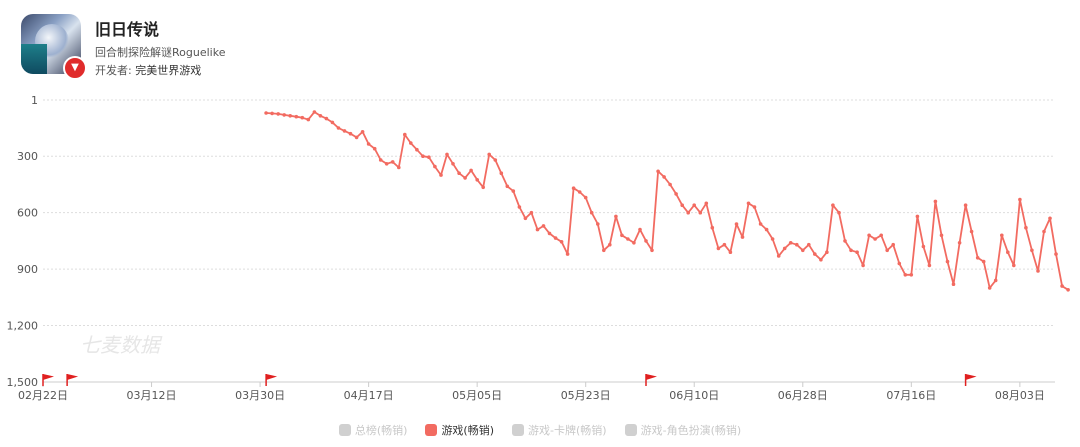 The height and width of the screenshot is (447, 1080). What do you see at coordinates (567, 430) in the screenshot?
I see `legend-label: 游戏-卡牌(畅销)` at bounding box center [567, 430].